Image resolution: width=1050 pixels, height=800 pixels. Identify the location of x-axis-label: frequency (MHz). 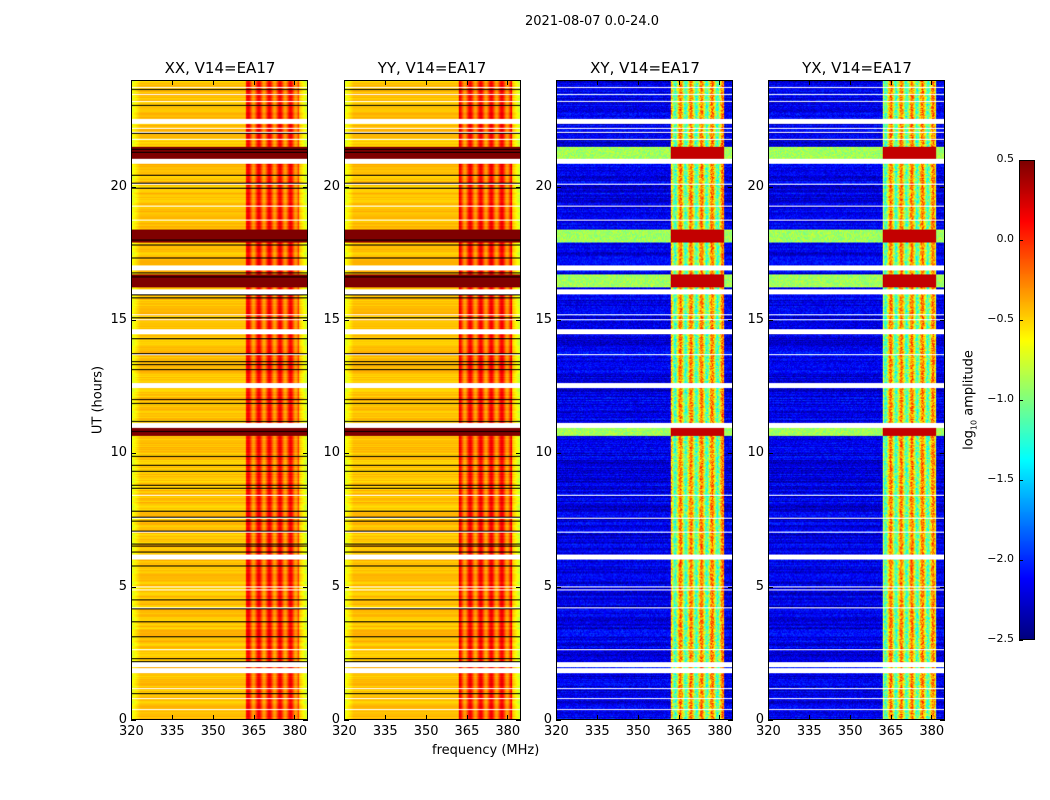
(486, 750).